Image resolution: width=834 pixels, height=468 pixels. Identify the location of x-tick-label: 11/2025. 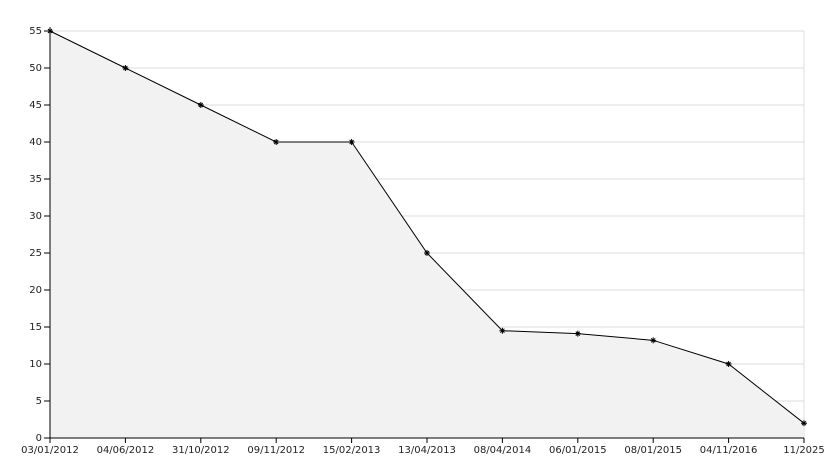
(804, 450).